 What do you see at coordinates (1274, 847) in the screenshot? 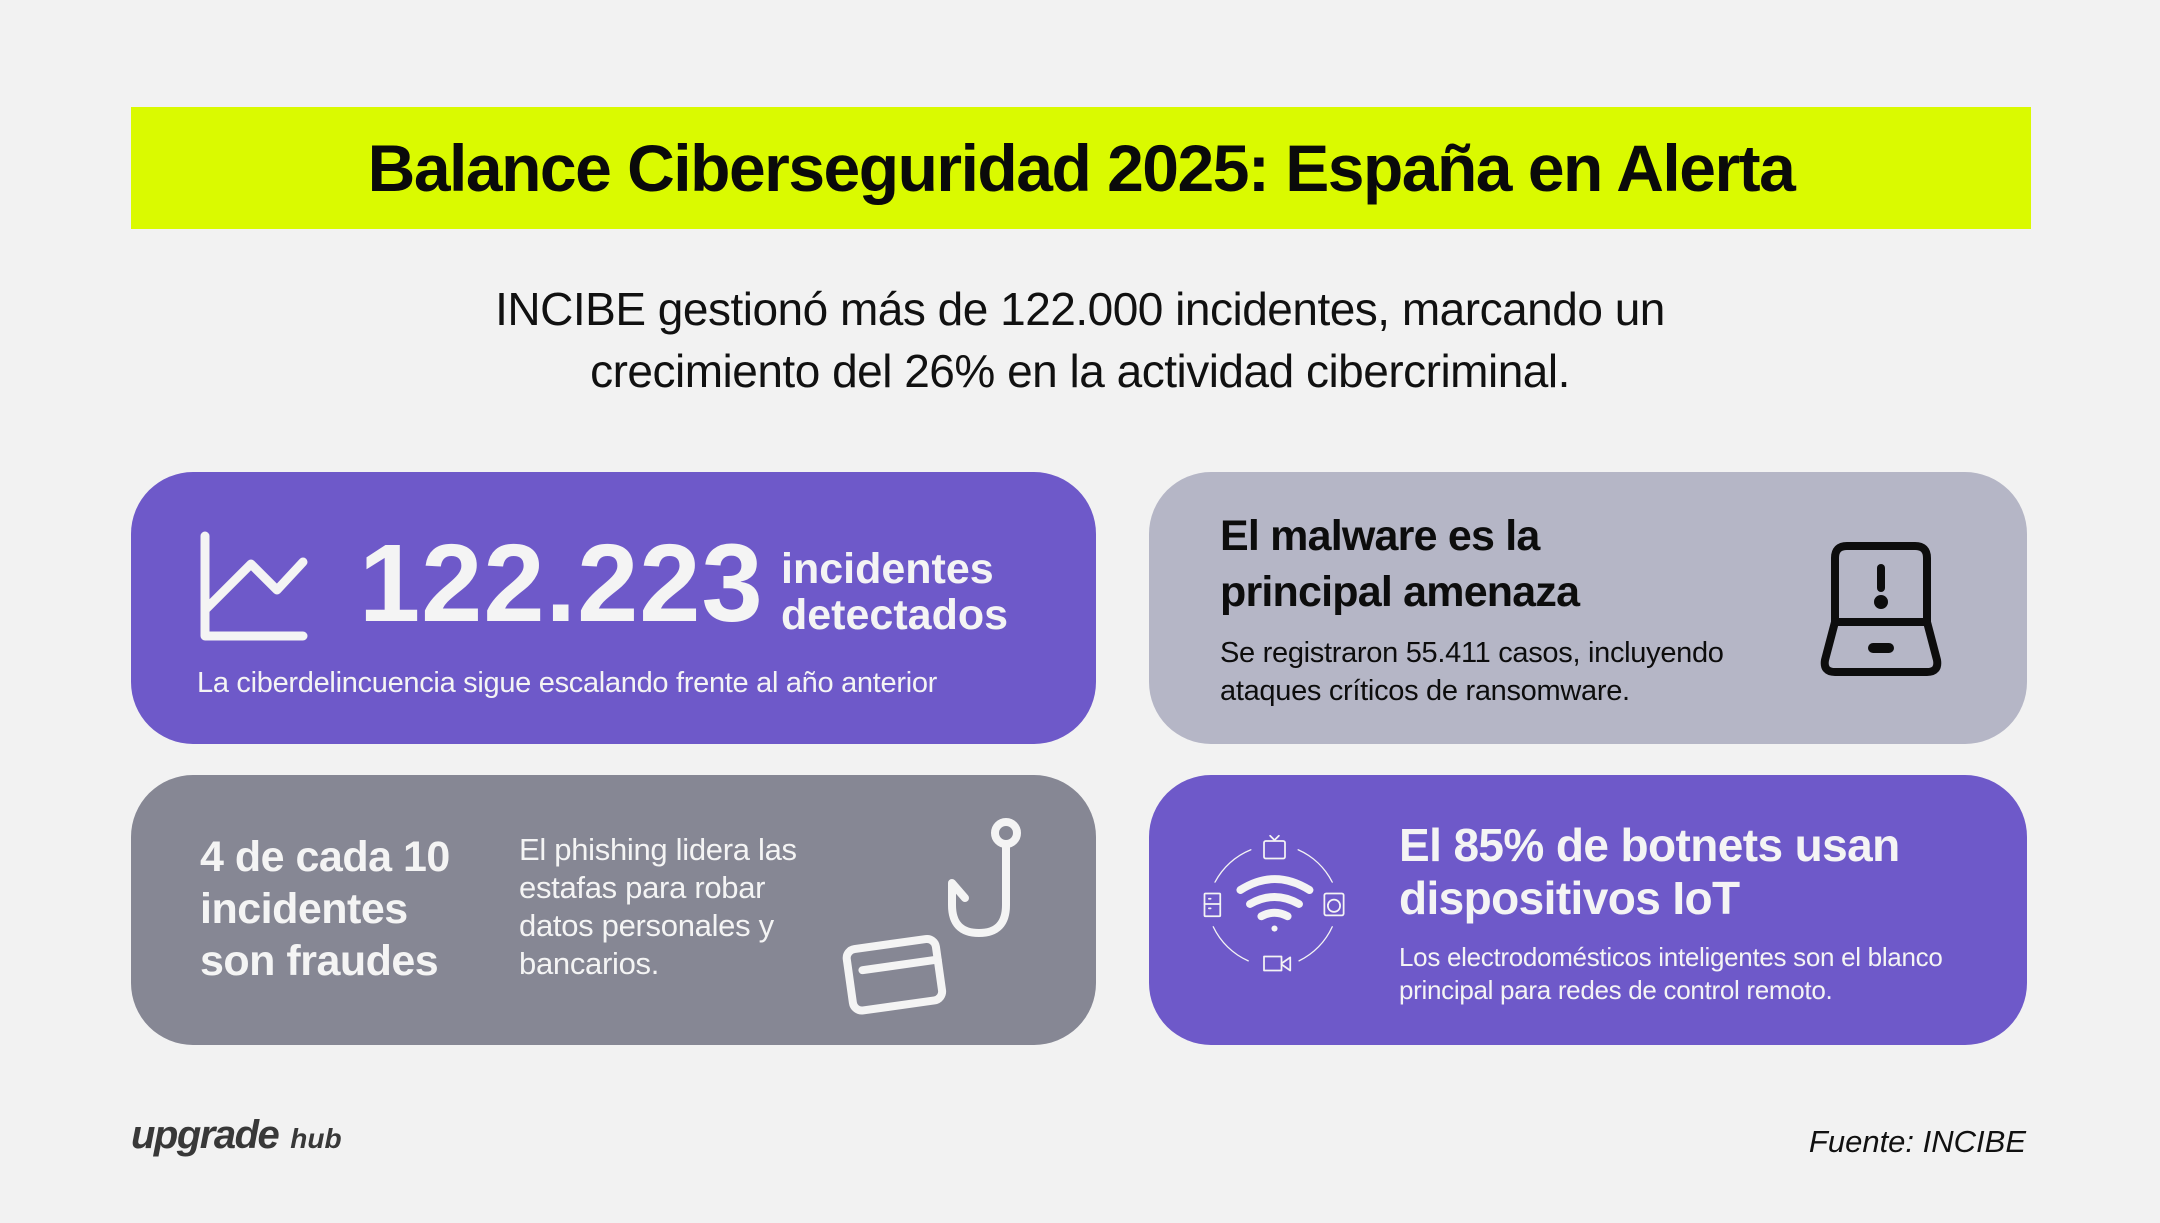
I see `tv-icon` at bounding box center [1274, 847].